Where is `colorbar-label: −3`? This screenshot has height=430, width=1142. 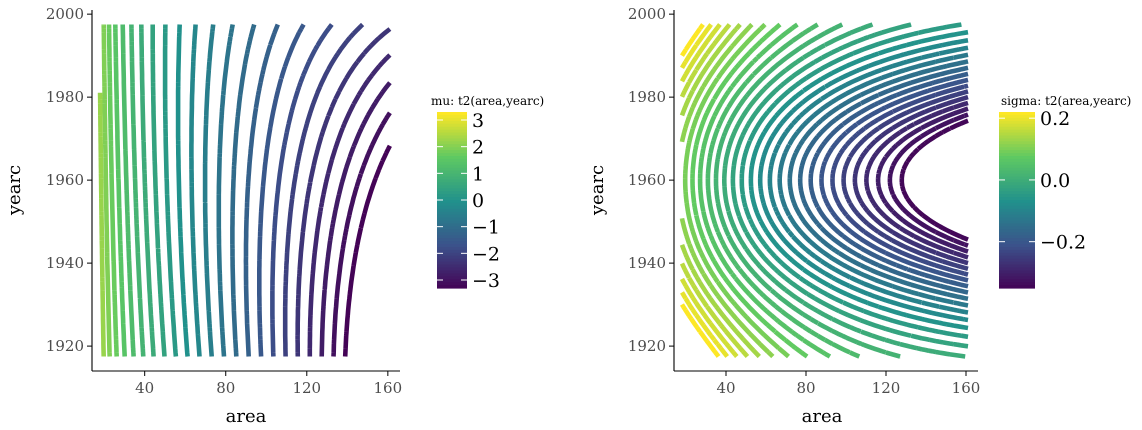 colorbar-label: −3 is located at coordinates (486, 281).